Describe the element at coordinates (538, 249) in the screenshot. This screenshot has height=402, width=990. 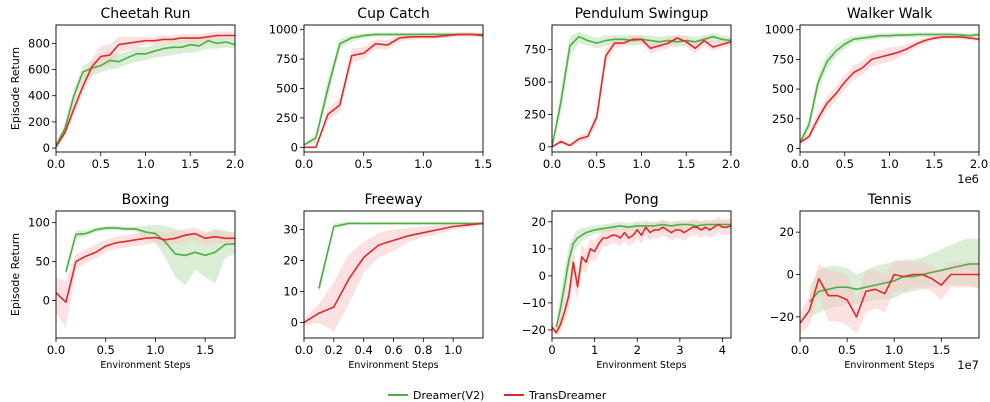
I see `y-tick-label: 10` at that location.